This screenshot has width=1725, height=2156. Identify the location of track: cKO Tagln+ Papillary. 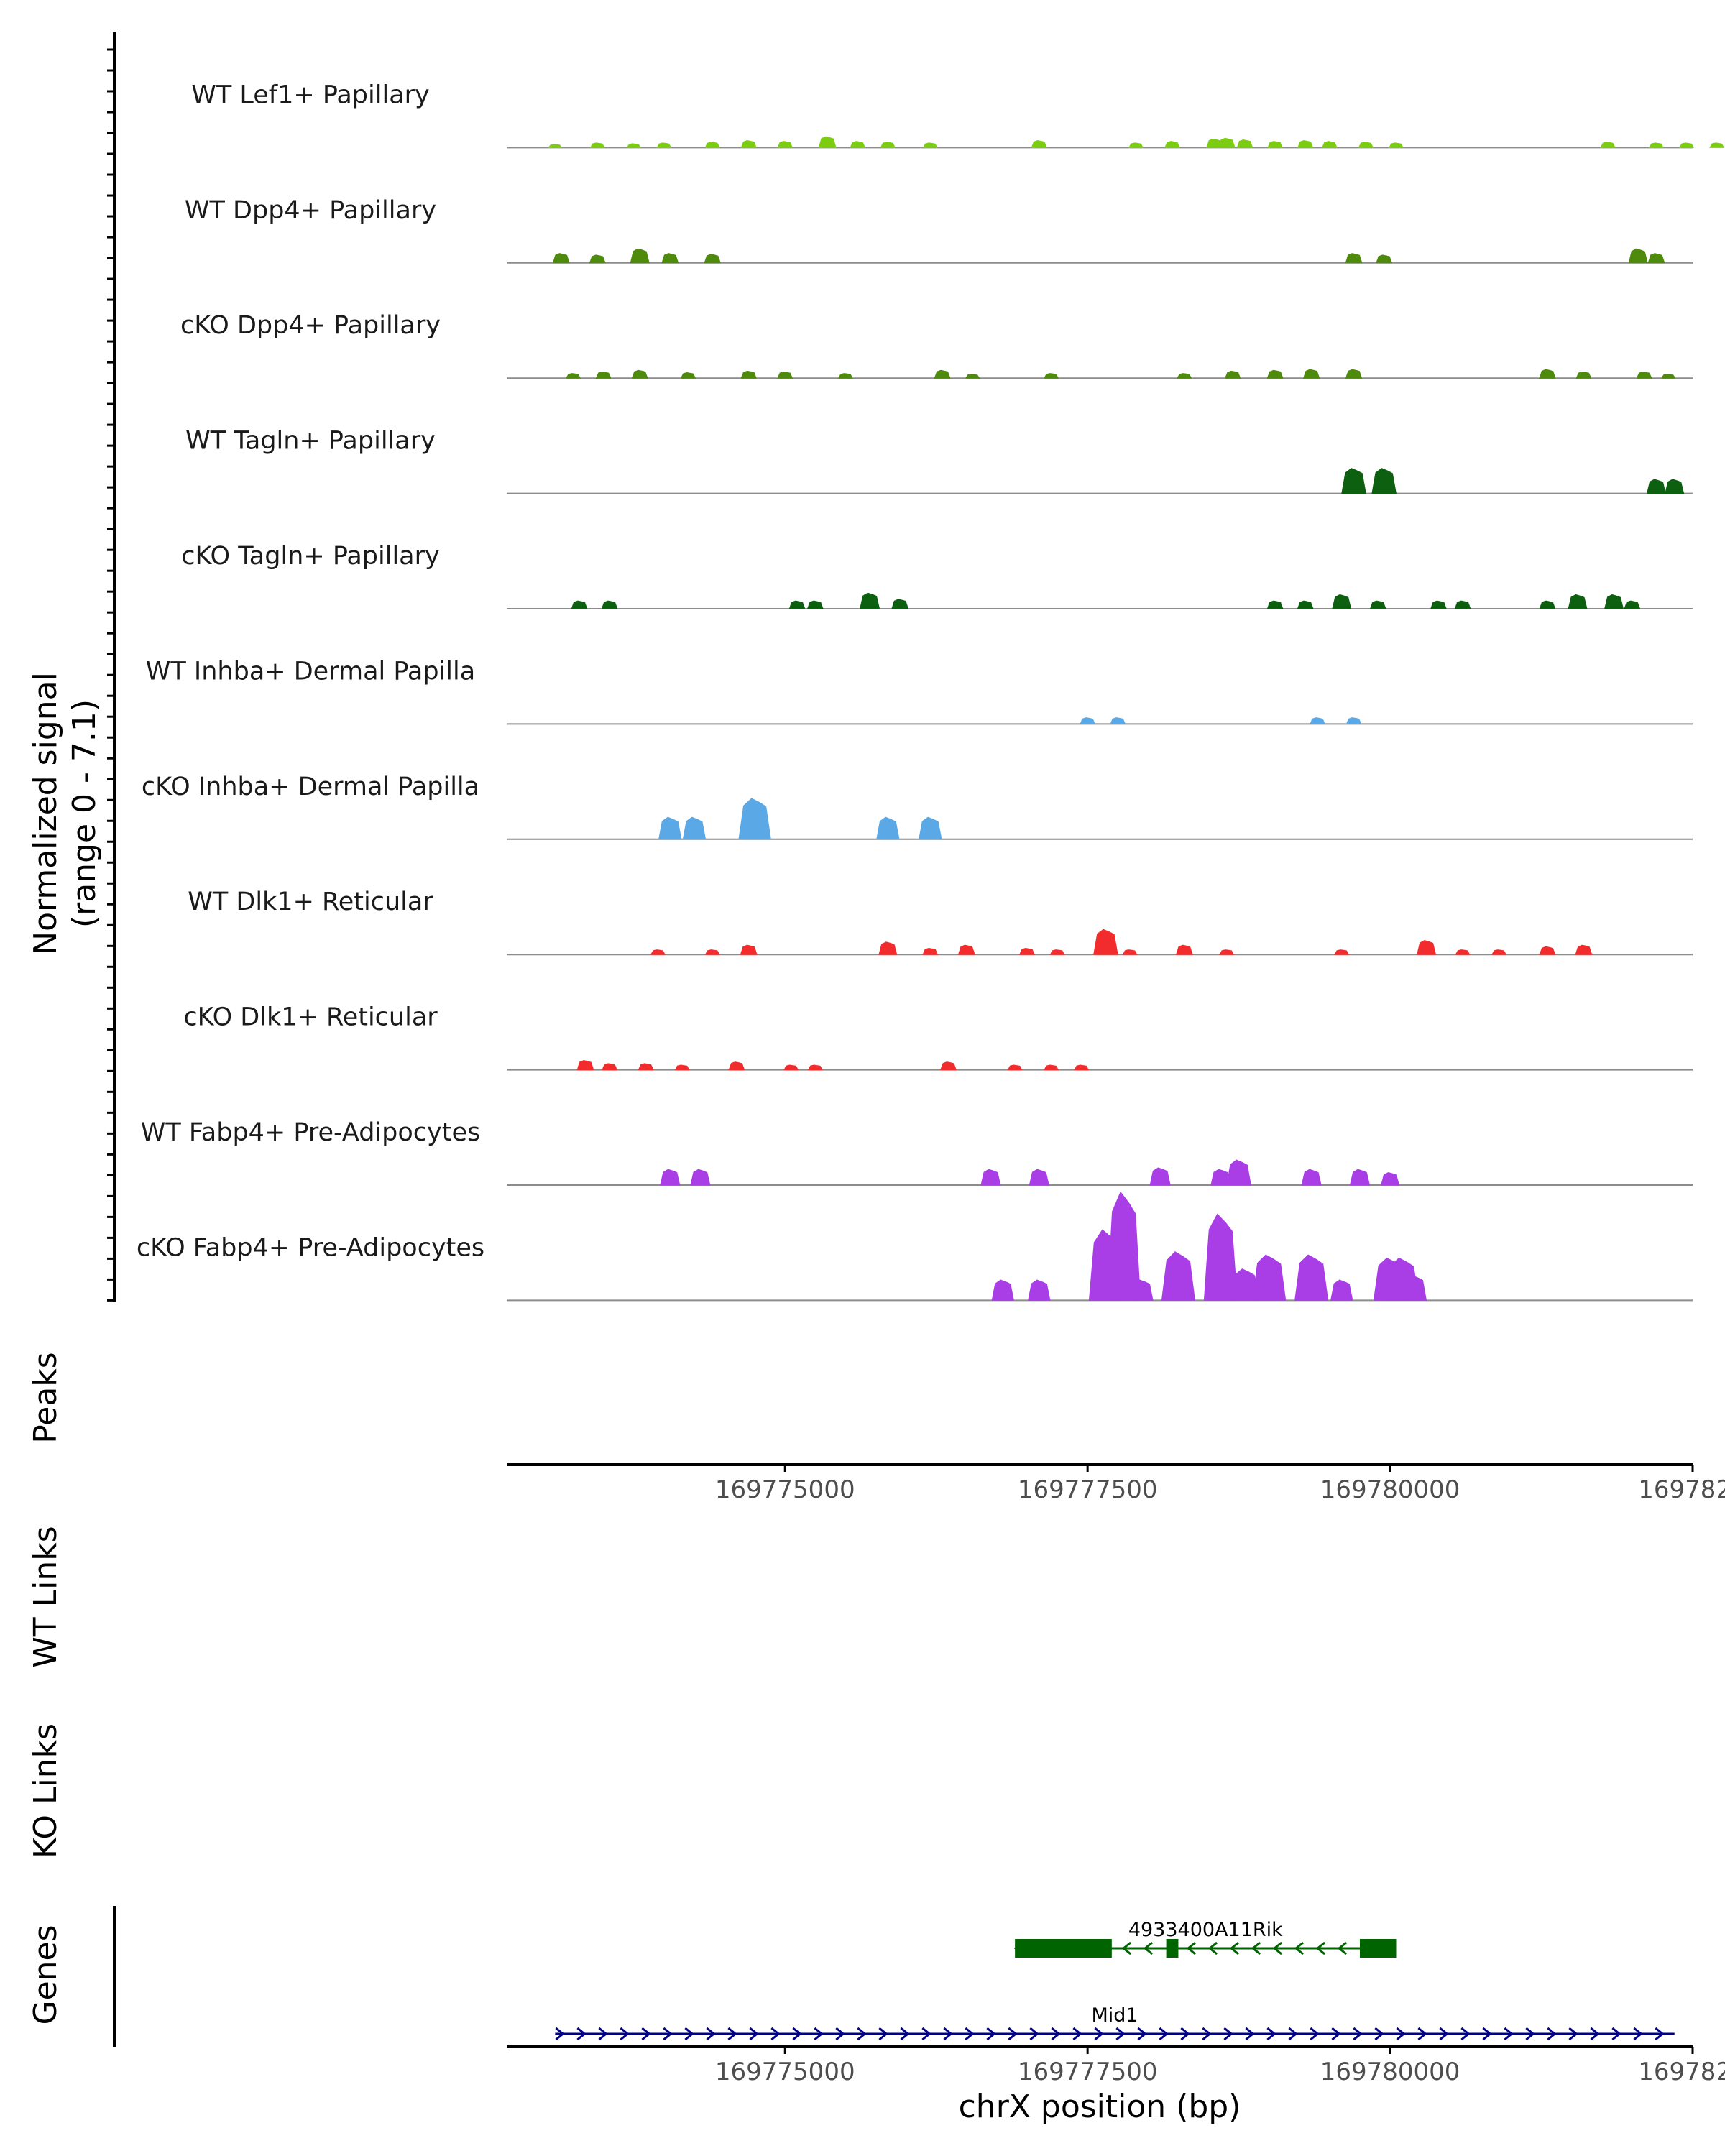
(937, 575).